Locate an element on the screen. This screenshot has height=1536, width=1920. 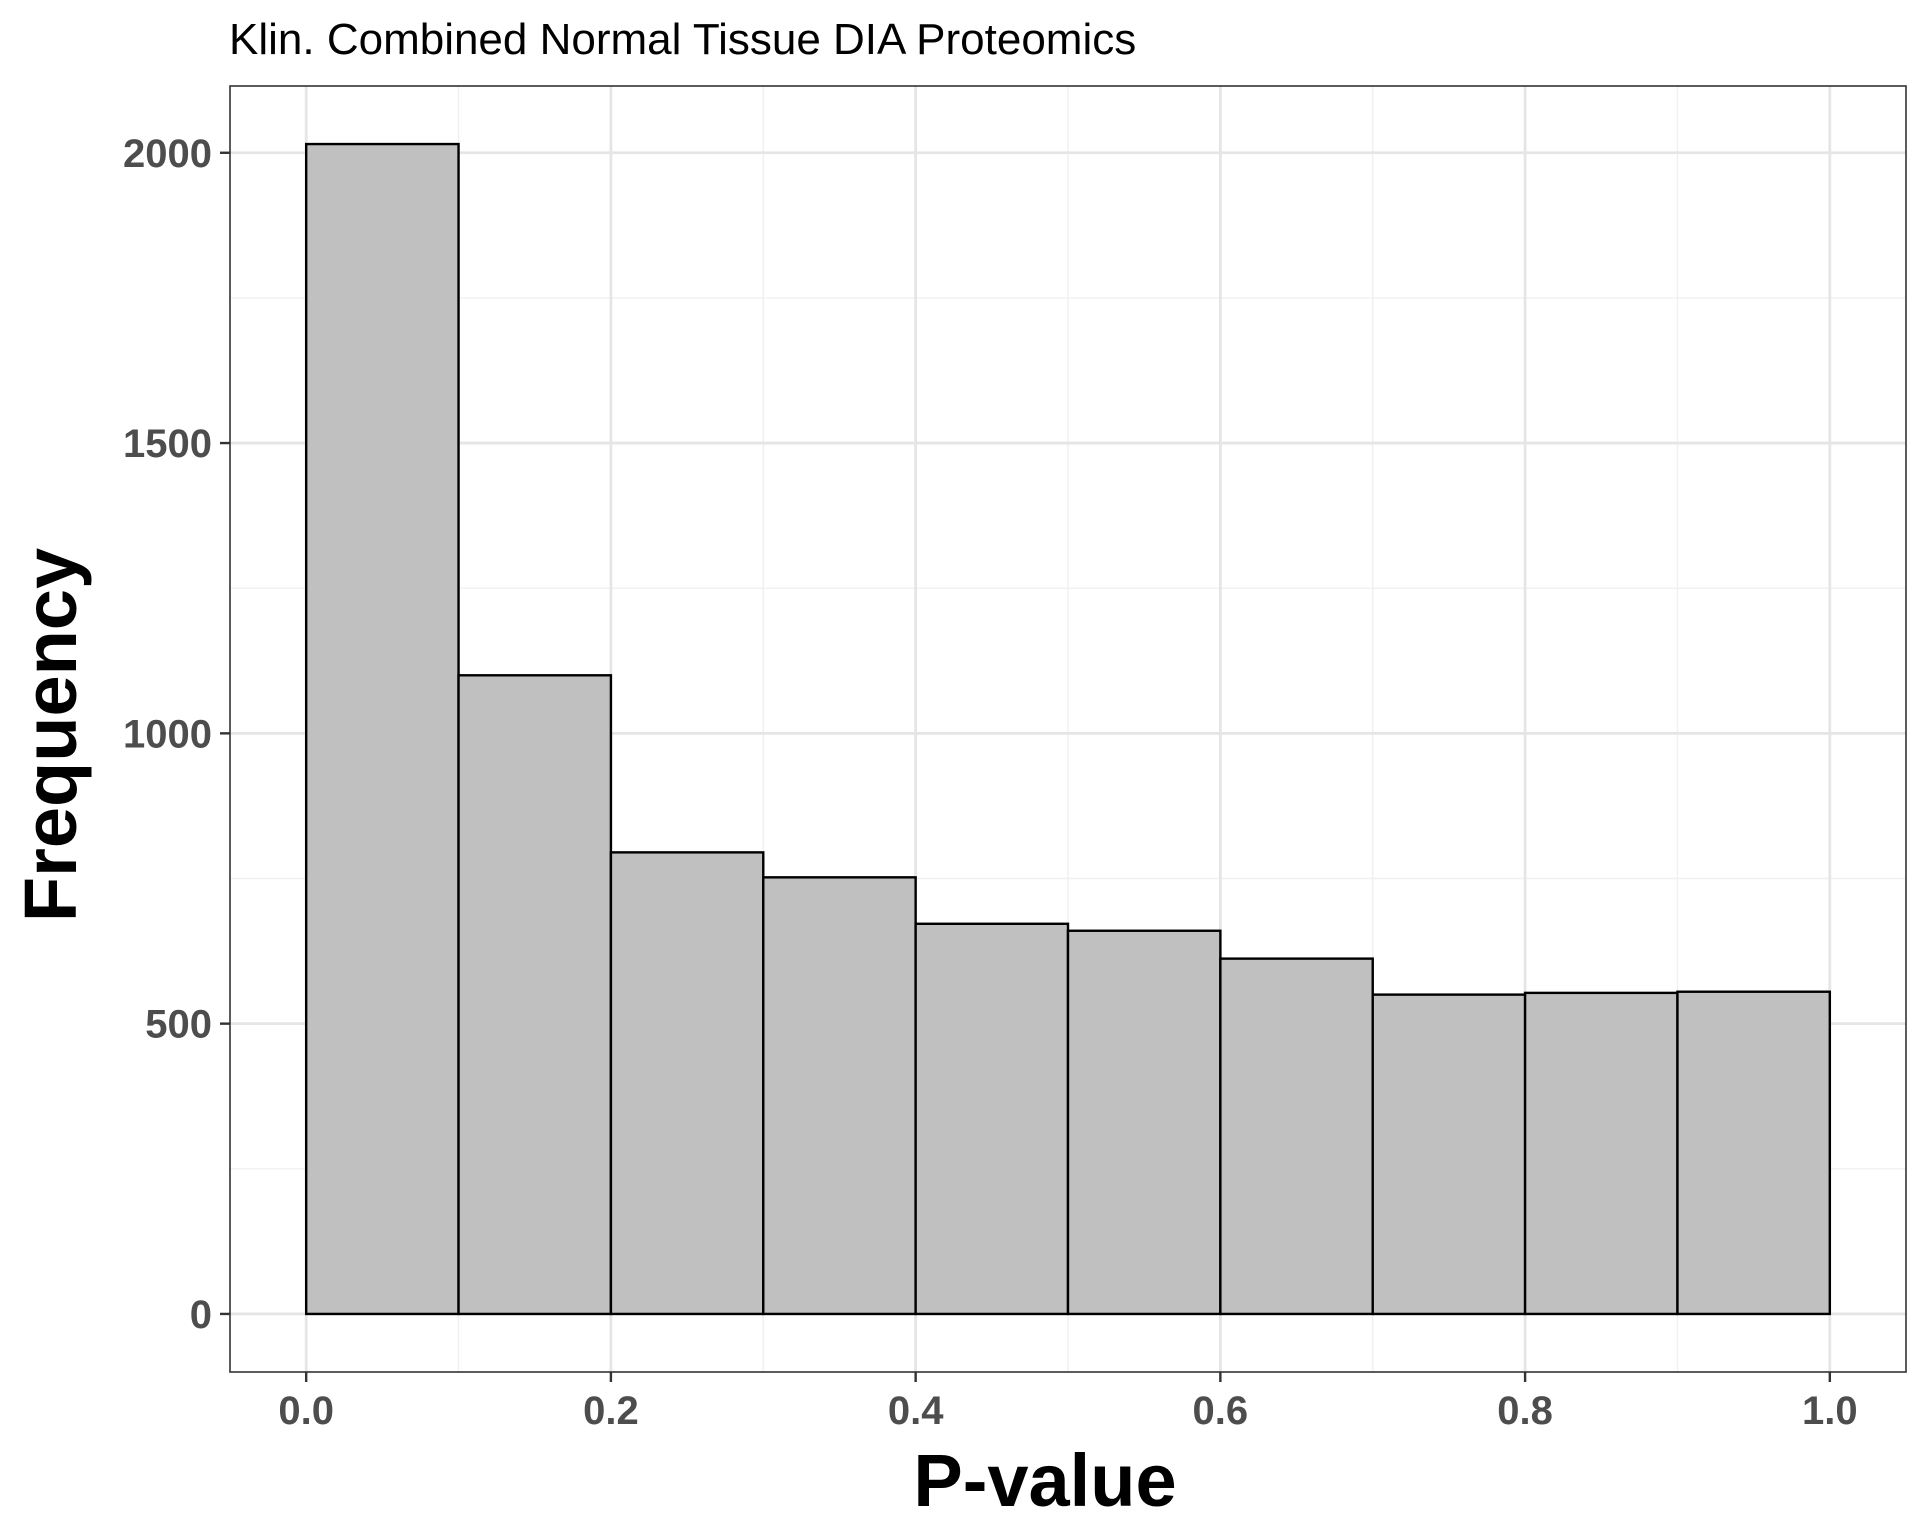
y-axis: 0 500 1000 1500 2000 is located at coordinates (176, 734).